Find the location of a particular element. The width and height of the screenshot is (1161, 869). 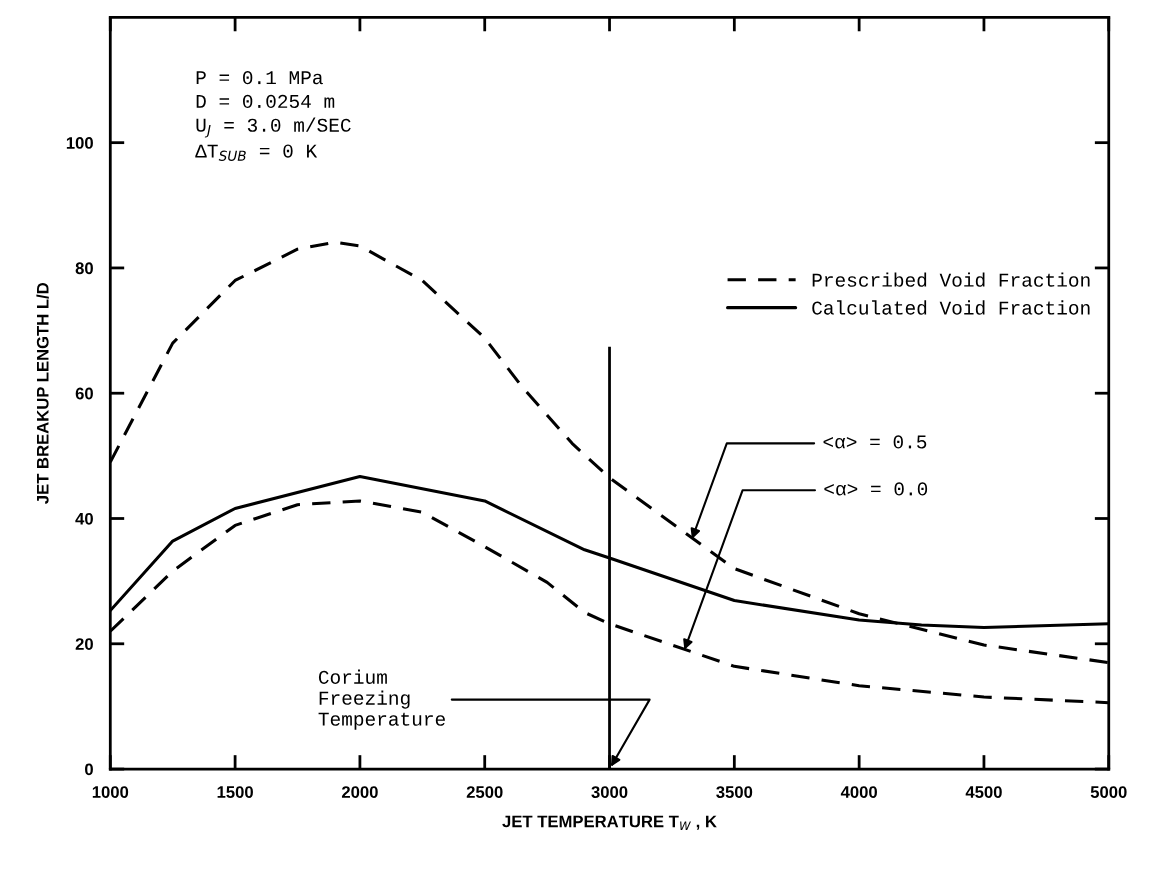

x-tick-label: 1000 is located at coordinates (110, 792).